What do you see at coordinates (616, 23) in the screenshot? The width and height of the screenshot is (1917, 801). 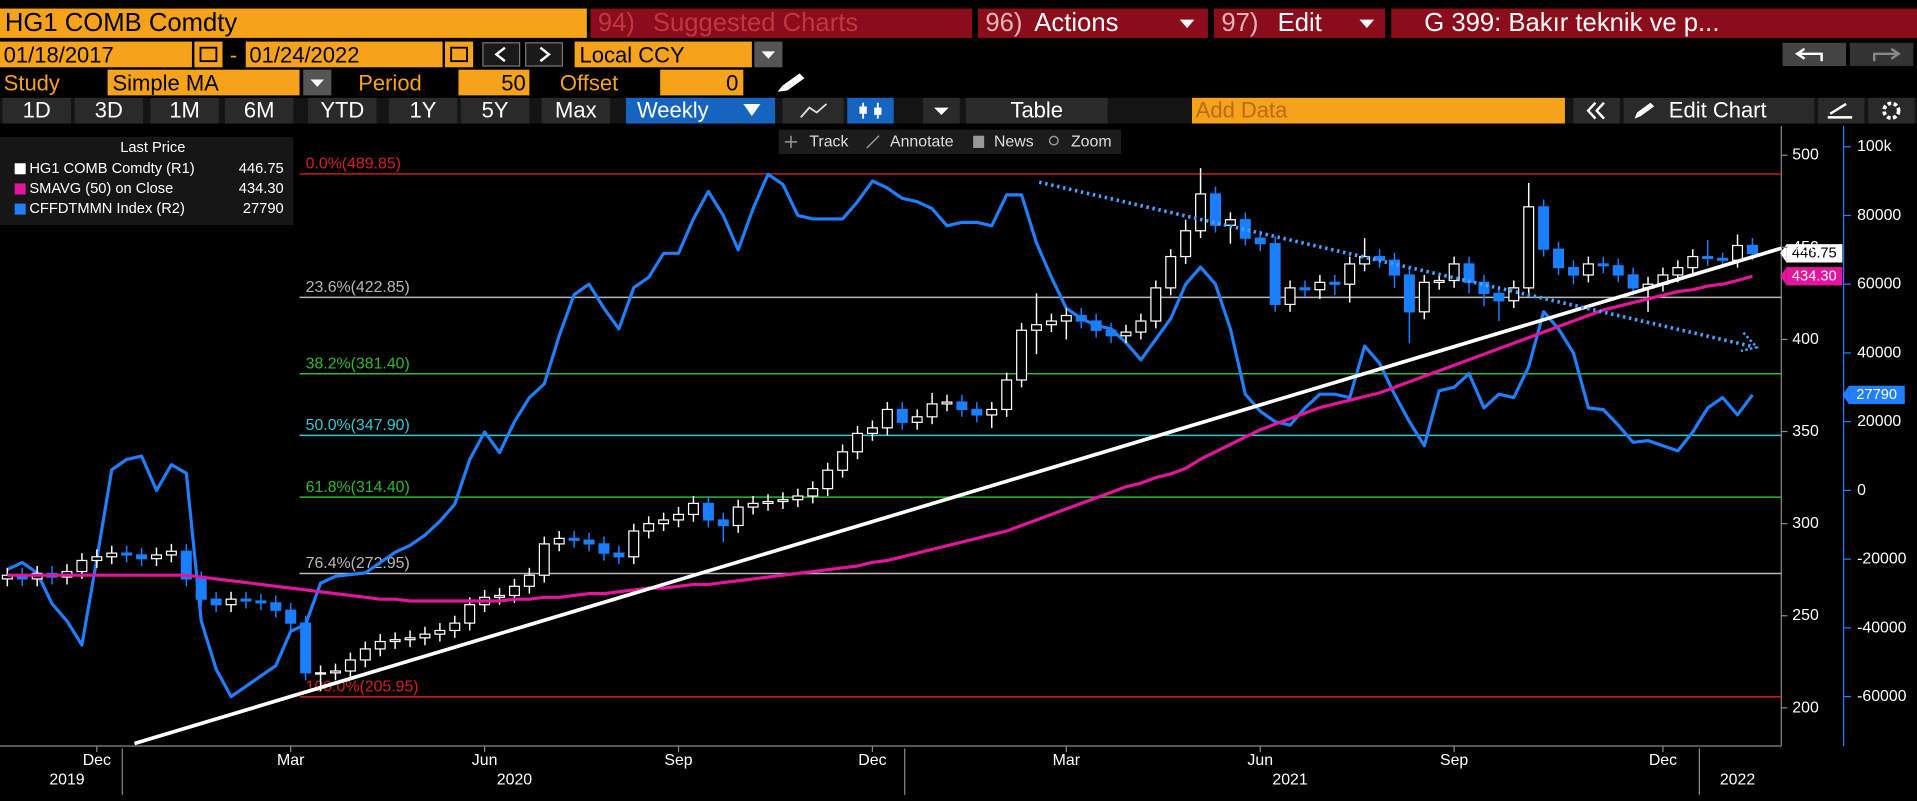 I see `menu-number: 94)` at bounding box center [616, 23].